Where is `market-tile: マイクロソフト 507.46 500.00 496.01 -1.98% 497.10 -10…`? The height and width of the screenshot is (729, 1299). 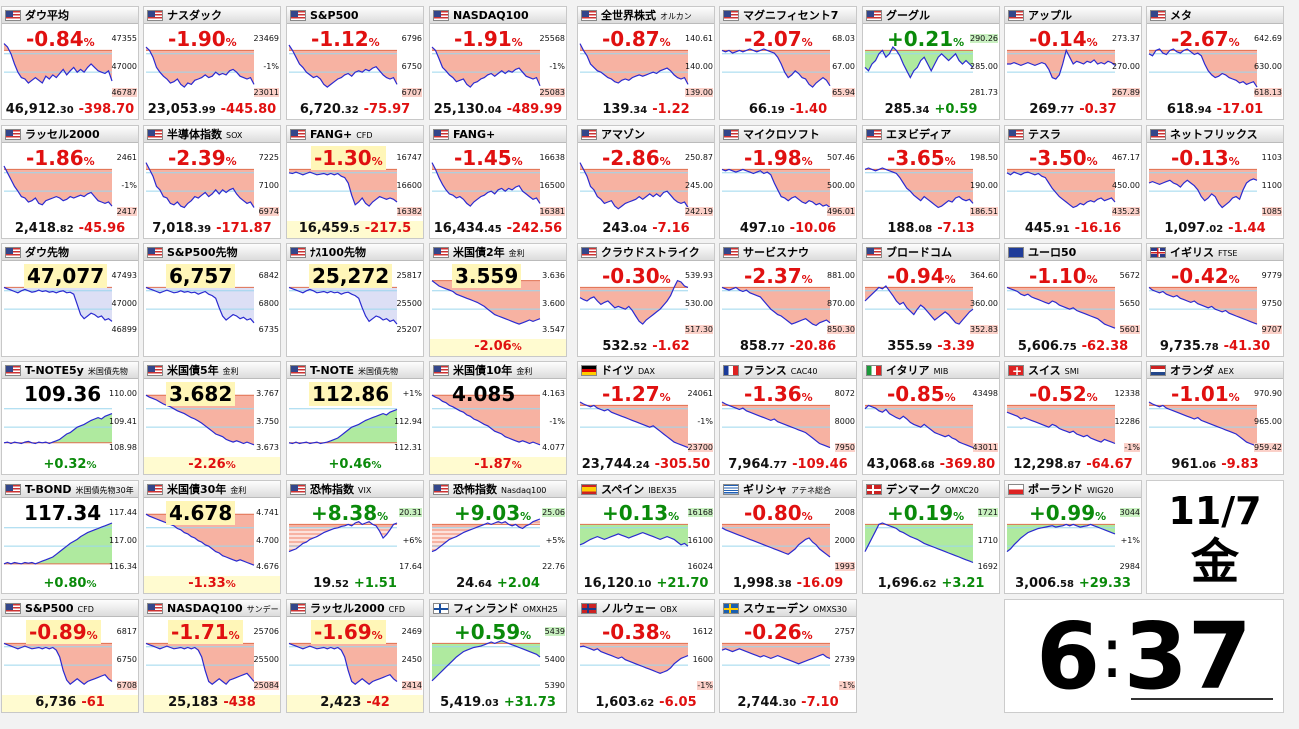
market-tile: マイクロソフト 507.46 500.00 496.01 -1.98% 497.10 -10… is located at coordinates (788, 182).